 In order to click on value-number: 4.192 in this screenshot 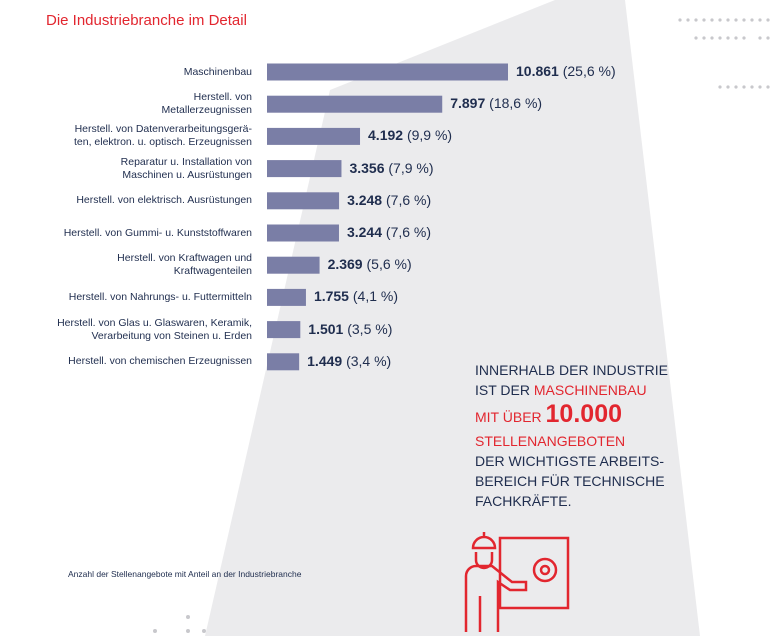, I will do `click(386, 135)`.